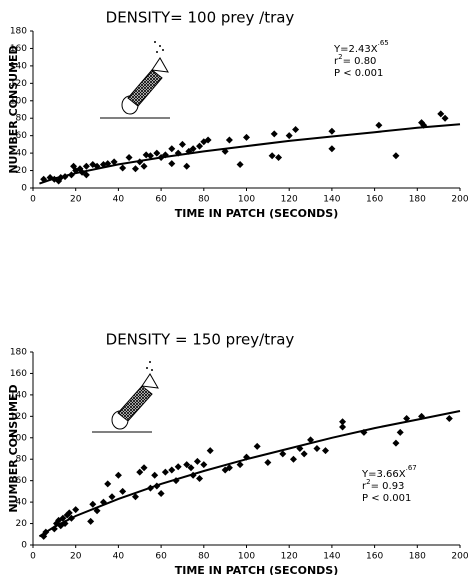 The image size is (470, 575). Describe the element at coordinates (336, 61) in the screenshot. I see `r-squared-symbol: r` at that location.